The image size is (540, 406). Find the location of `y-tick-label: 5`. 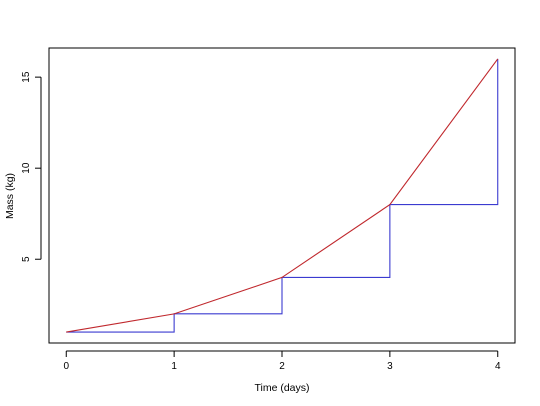

y-tick-label: 5 is located at coordinates (26, 259).